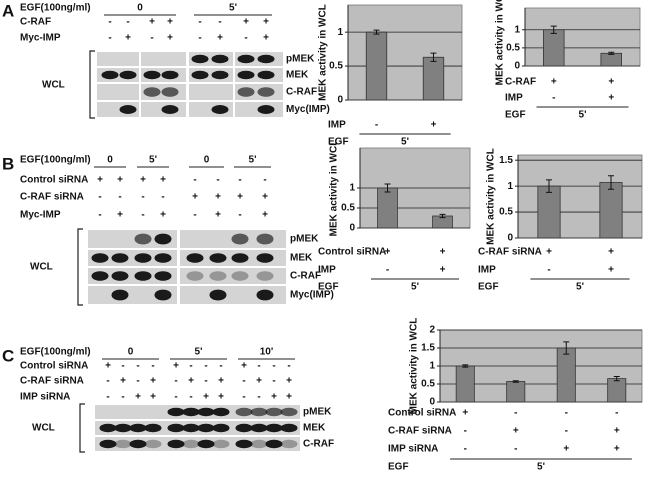 The image size is (656, 480). What do you see at coordinates (140, 8) in the screenshot?
I see `group-label: 0` at bounding box center [140, 8].